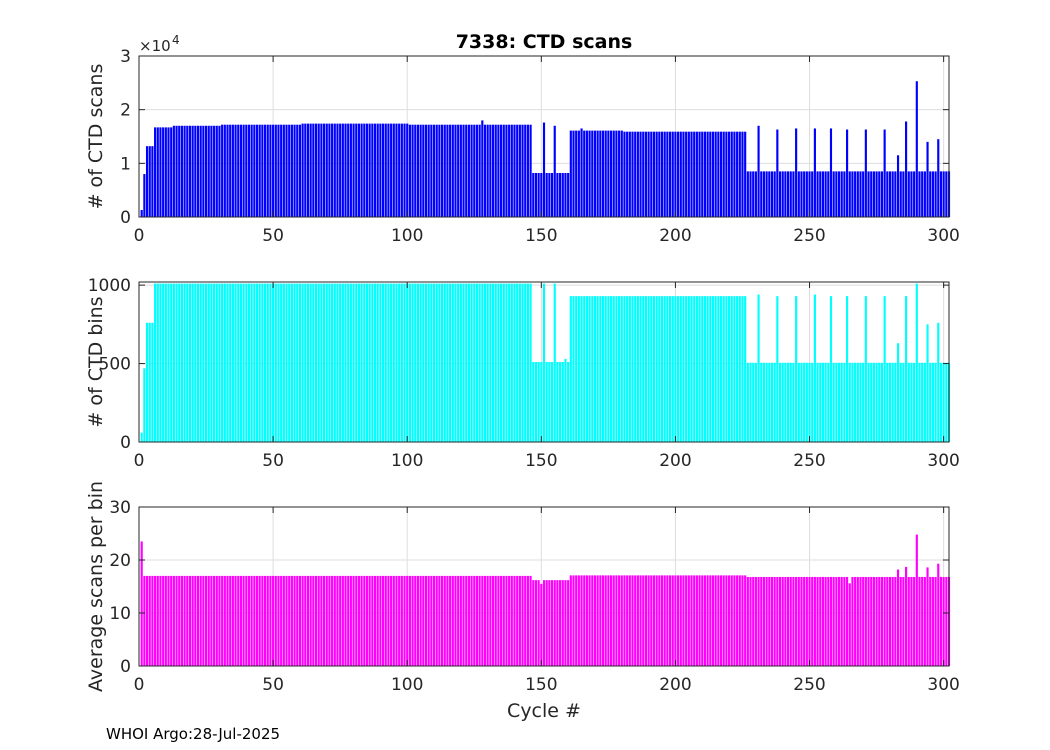 This screenshot has width=1050, height=750. Describe the element at coordinates (115, 365) in the screenshot. I see `y-tick-label: 500` at that location.